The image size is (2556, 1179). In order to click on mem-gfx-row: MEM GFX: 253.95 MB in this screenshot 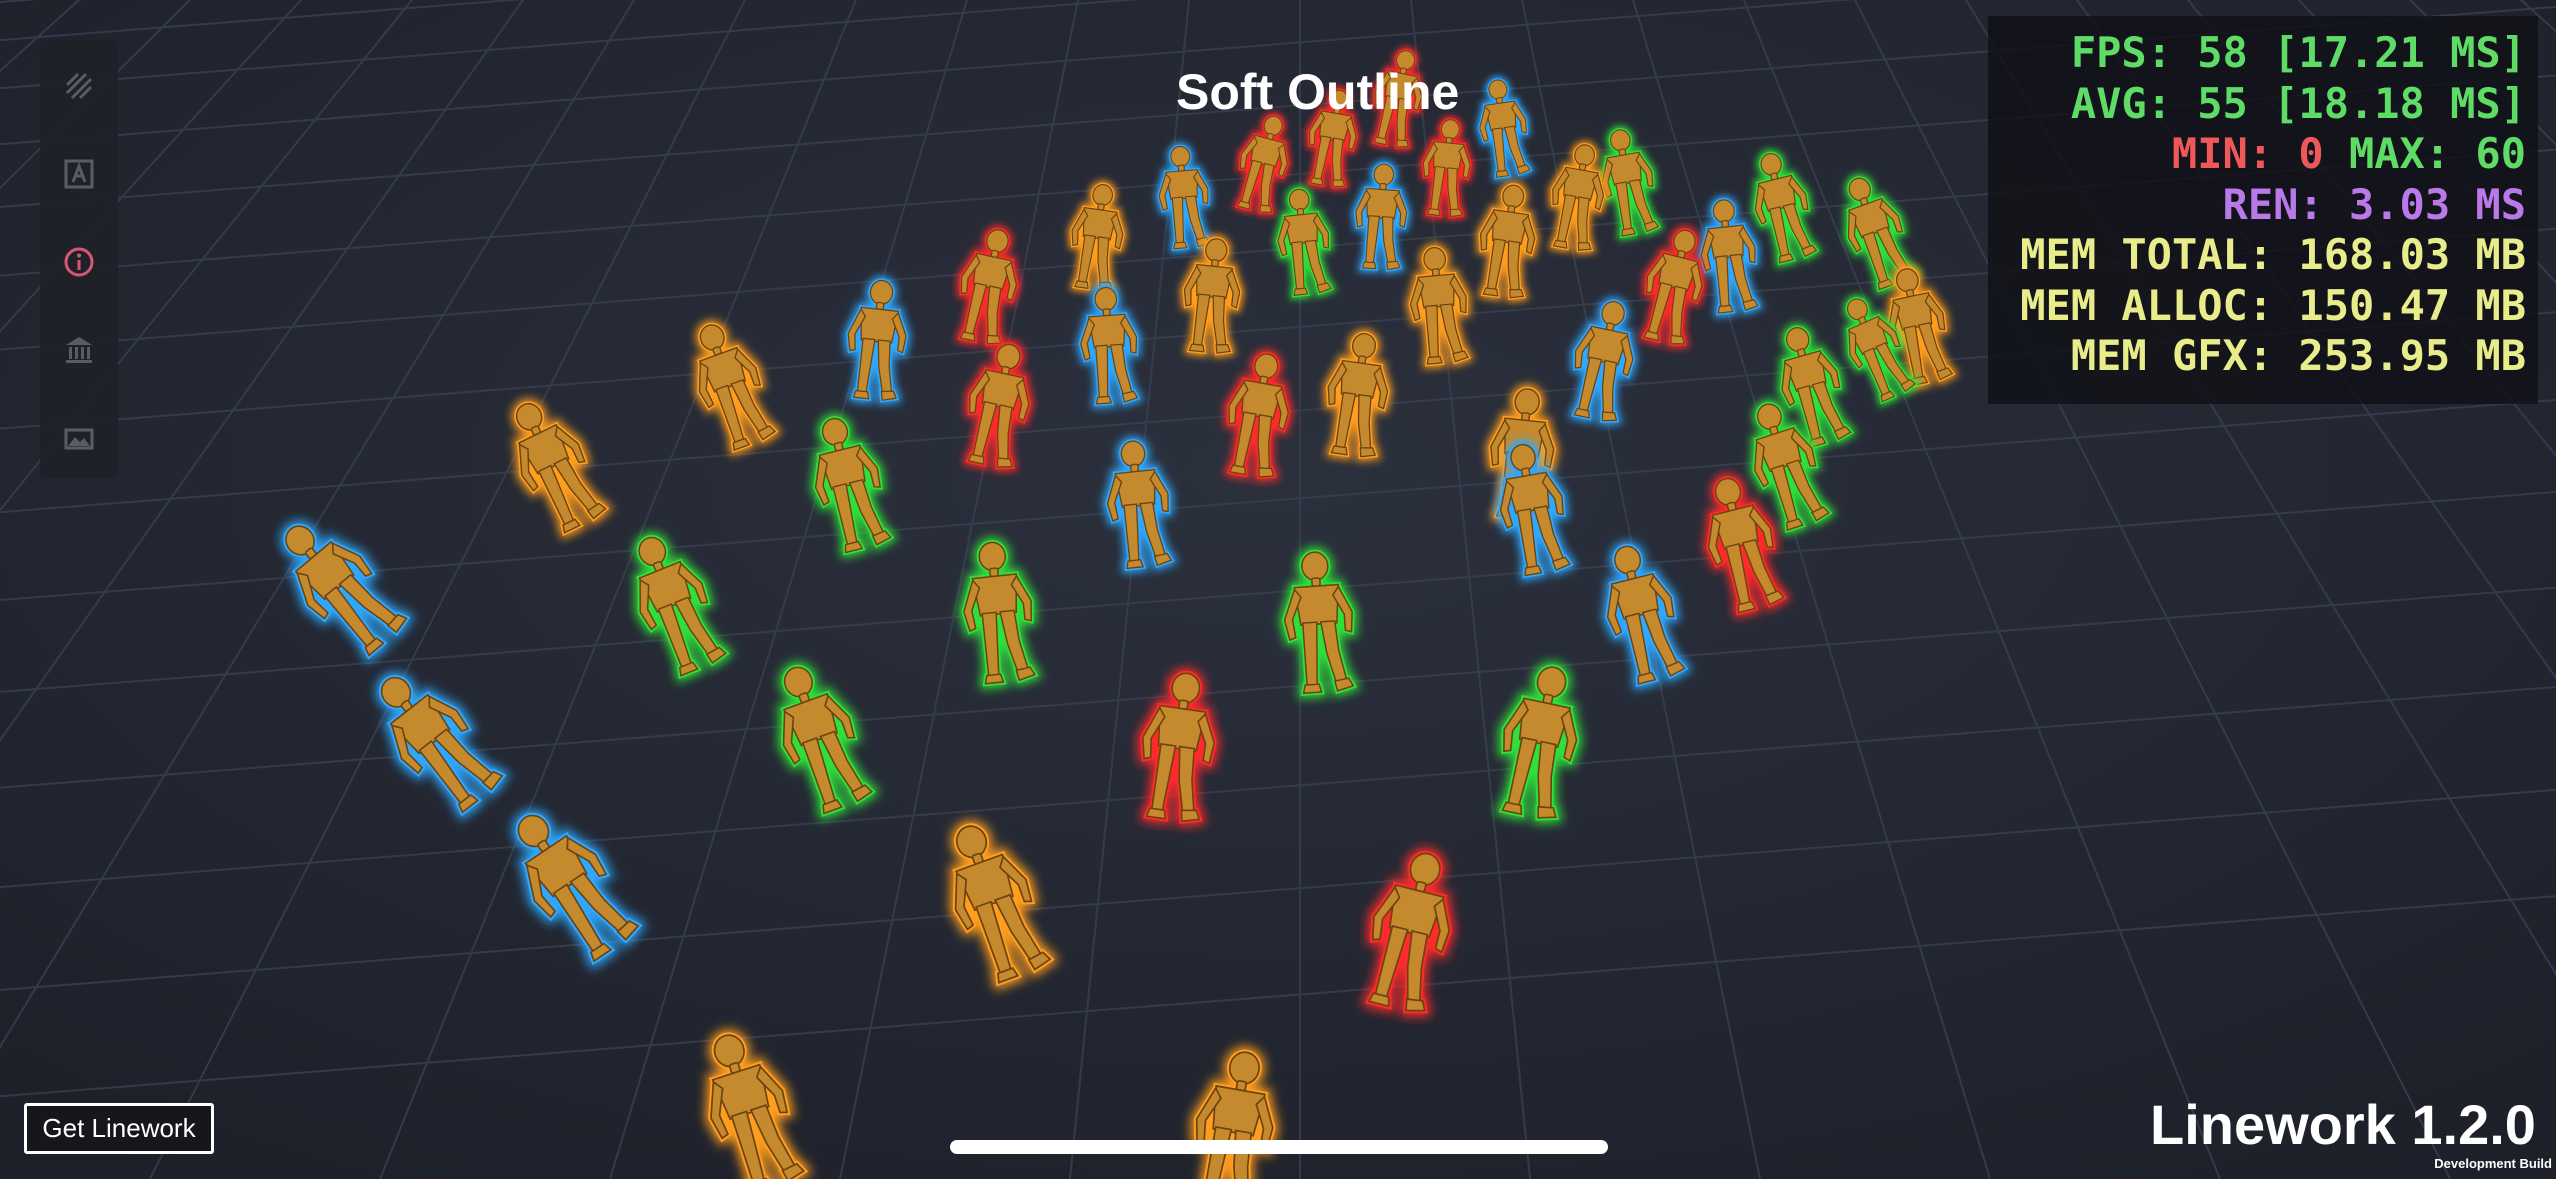, I will do `click(2257, 356)`.